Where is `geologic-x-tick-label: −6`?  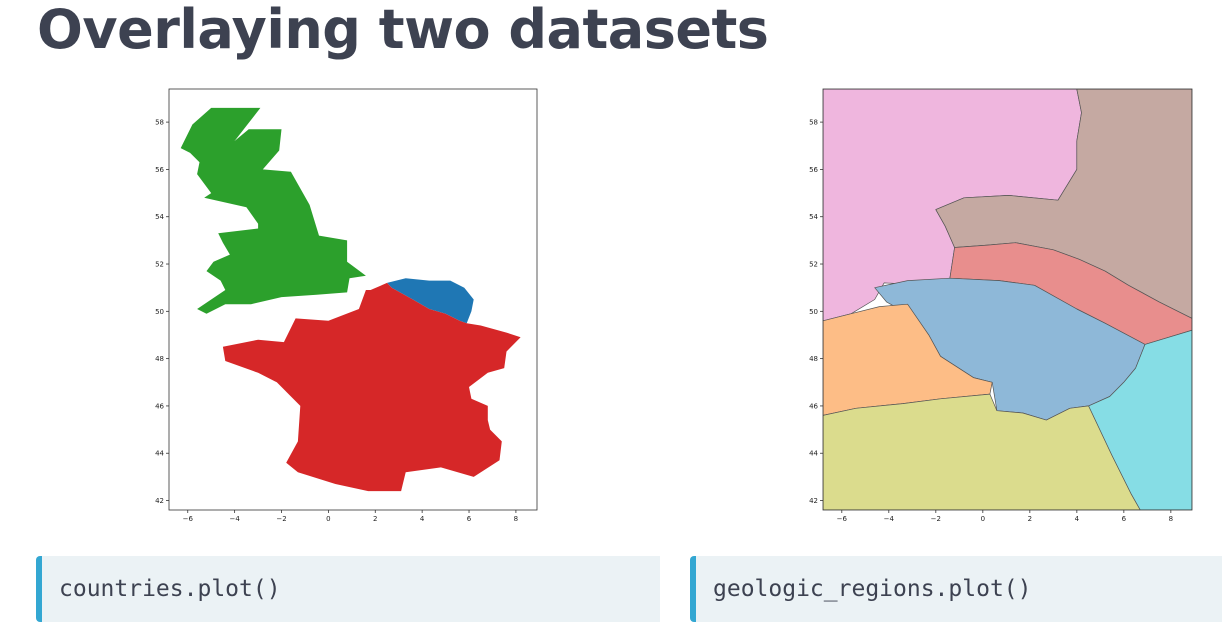 geologic-x-tick-label: −6 is located at coordinates (842, 519).